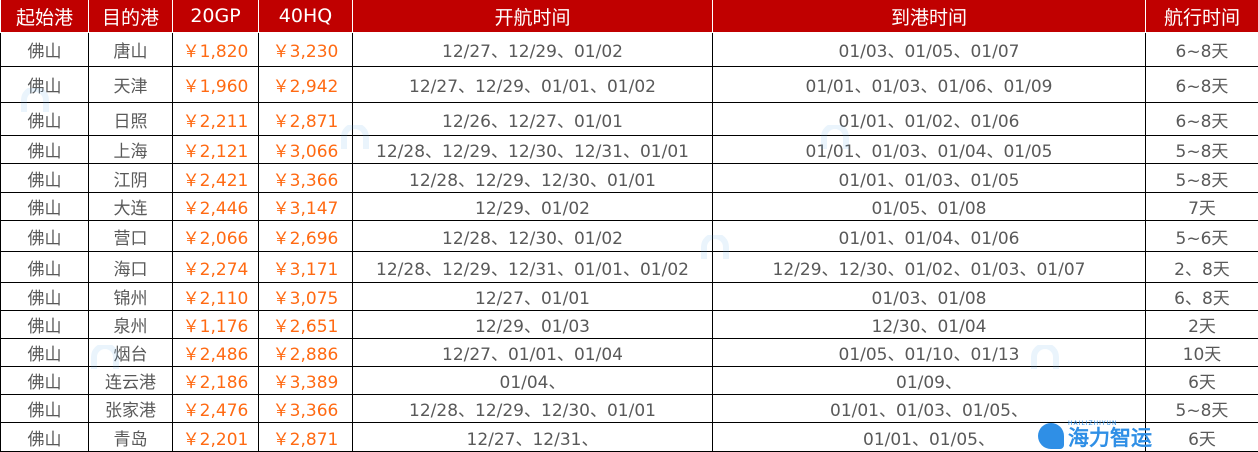 The image size is (1258, 452). What do you see at coordinates (1201, 119) in the screenshot?
I see `cell-transit-time: 6~8天` at bounding box center [1201, 119].